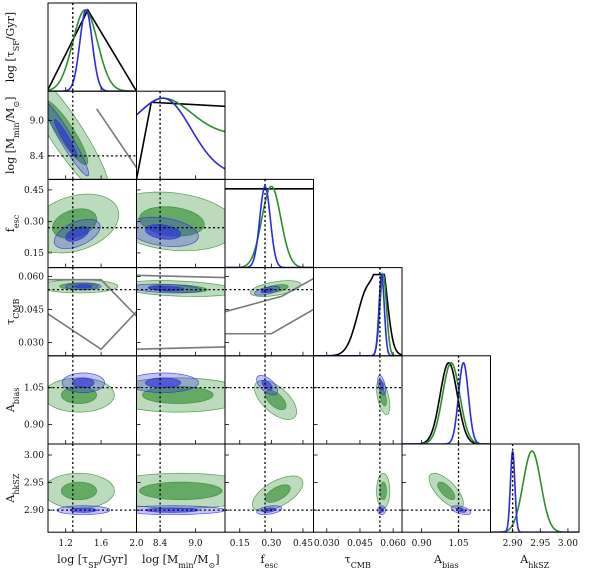 The height and width of the screenshot is (583, 594). I want to click on contour-tauCMB-AhkSZ-green-1sigma, so click(383, 491).